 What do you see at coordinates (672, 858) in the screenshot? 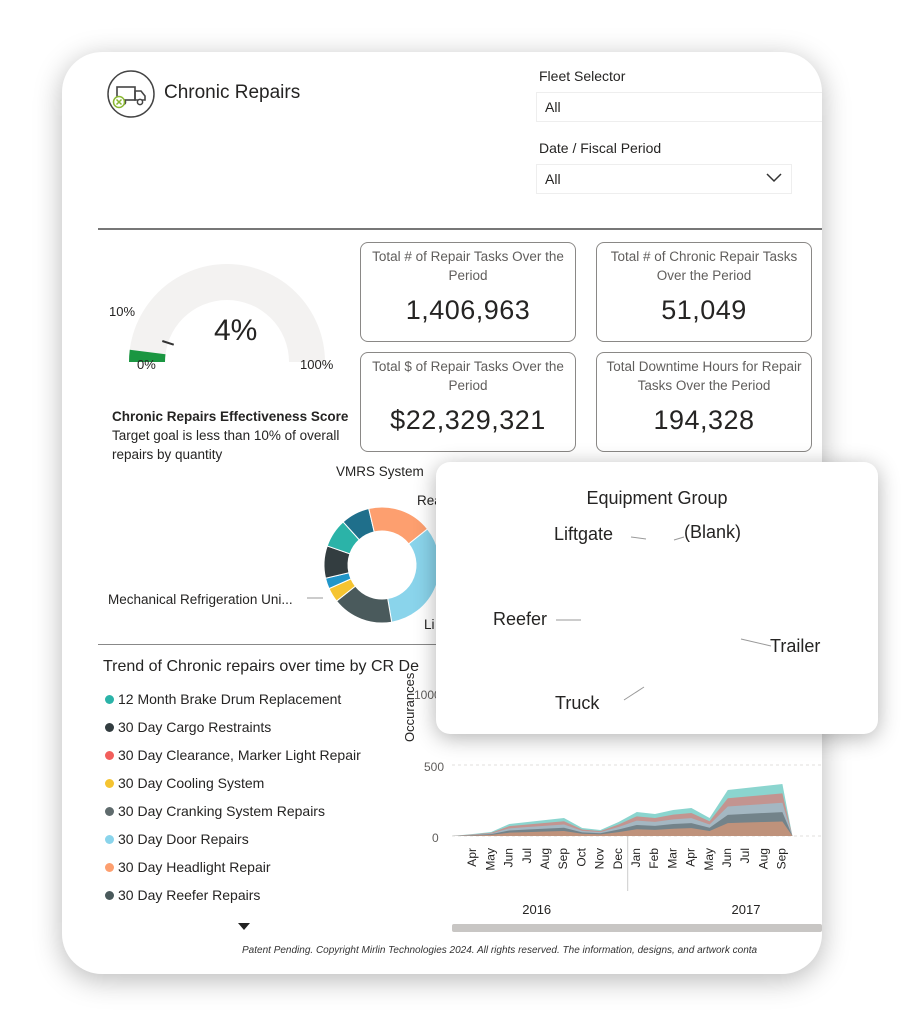
I see `x-tick-label: Mar` at bounding box center [672, 858].